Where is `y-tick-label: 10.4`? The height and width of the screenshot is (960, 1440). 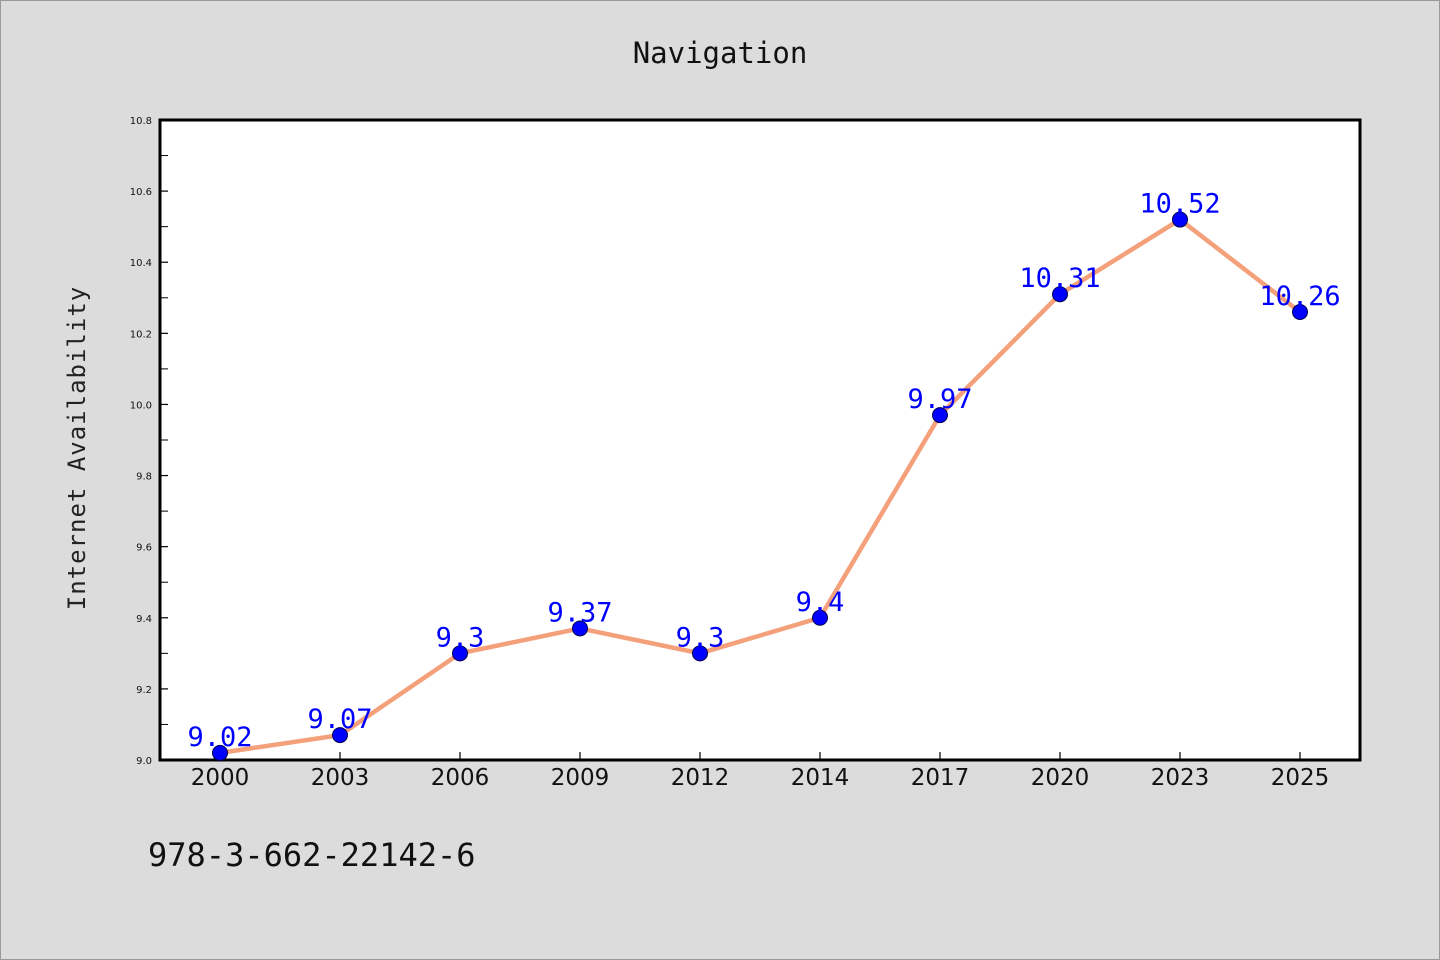
y-tick-label: 10.4 is located at coordinates (141, 263).